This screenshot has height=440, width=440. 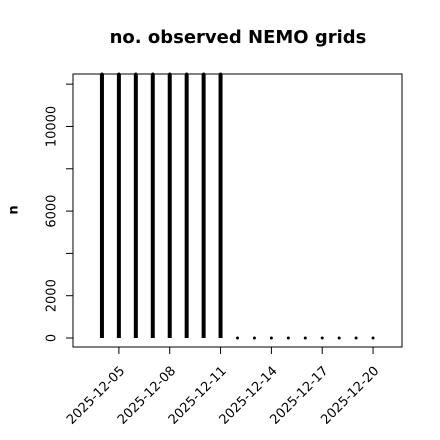 What do you see at coordinates (52, 295) in the screenshot?
I see `y-tick-label: 2000` at bounding box center [52, 295].